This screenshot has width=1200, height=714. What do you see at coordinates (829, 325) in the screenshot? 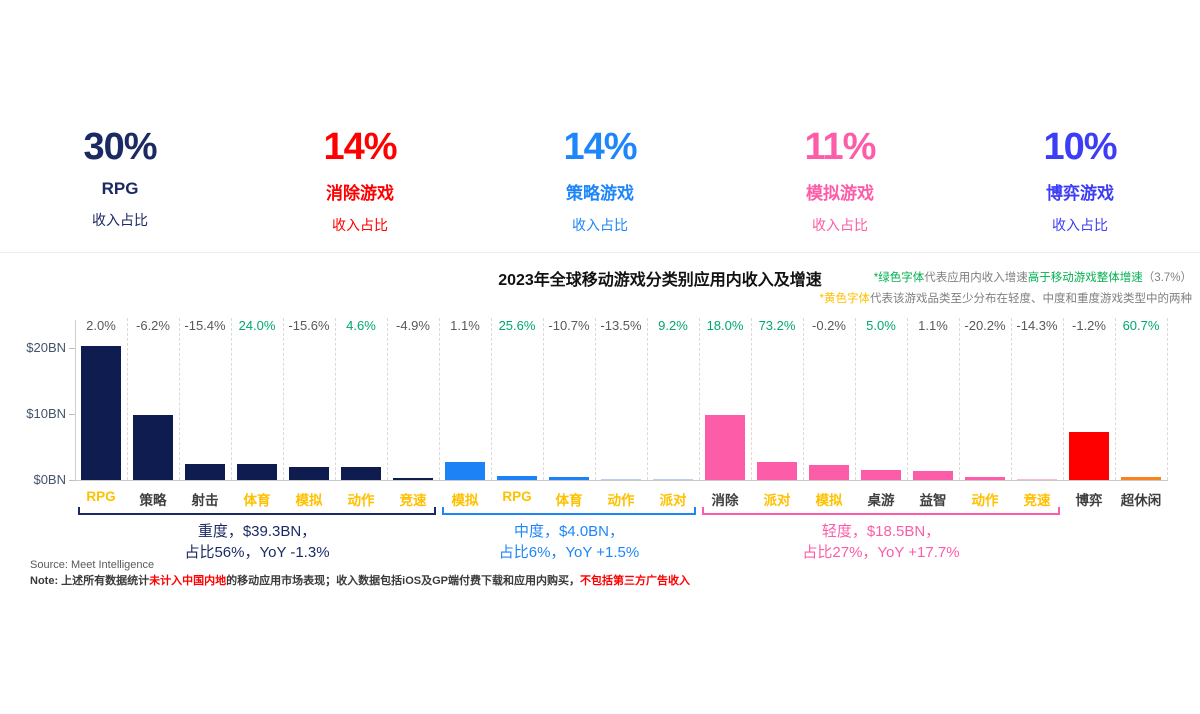
I see `yoy-growth-label: -0.2%` at bounding box center [829, 325].